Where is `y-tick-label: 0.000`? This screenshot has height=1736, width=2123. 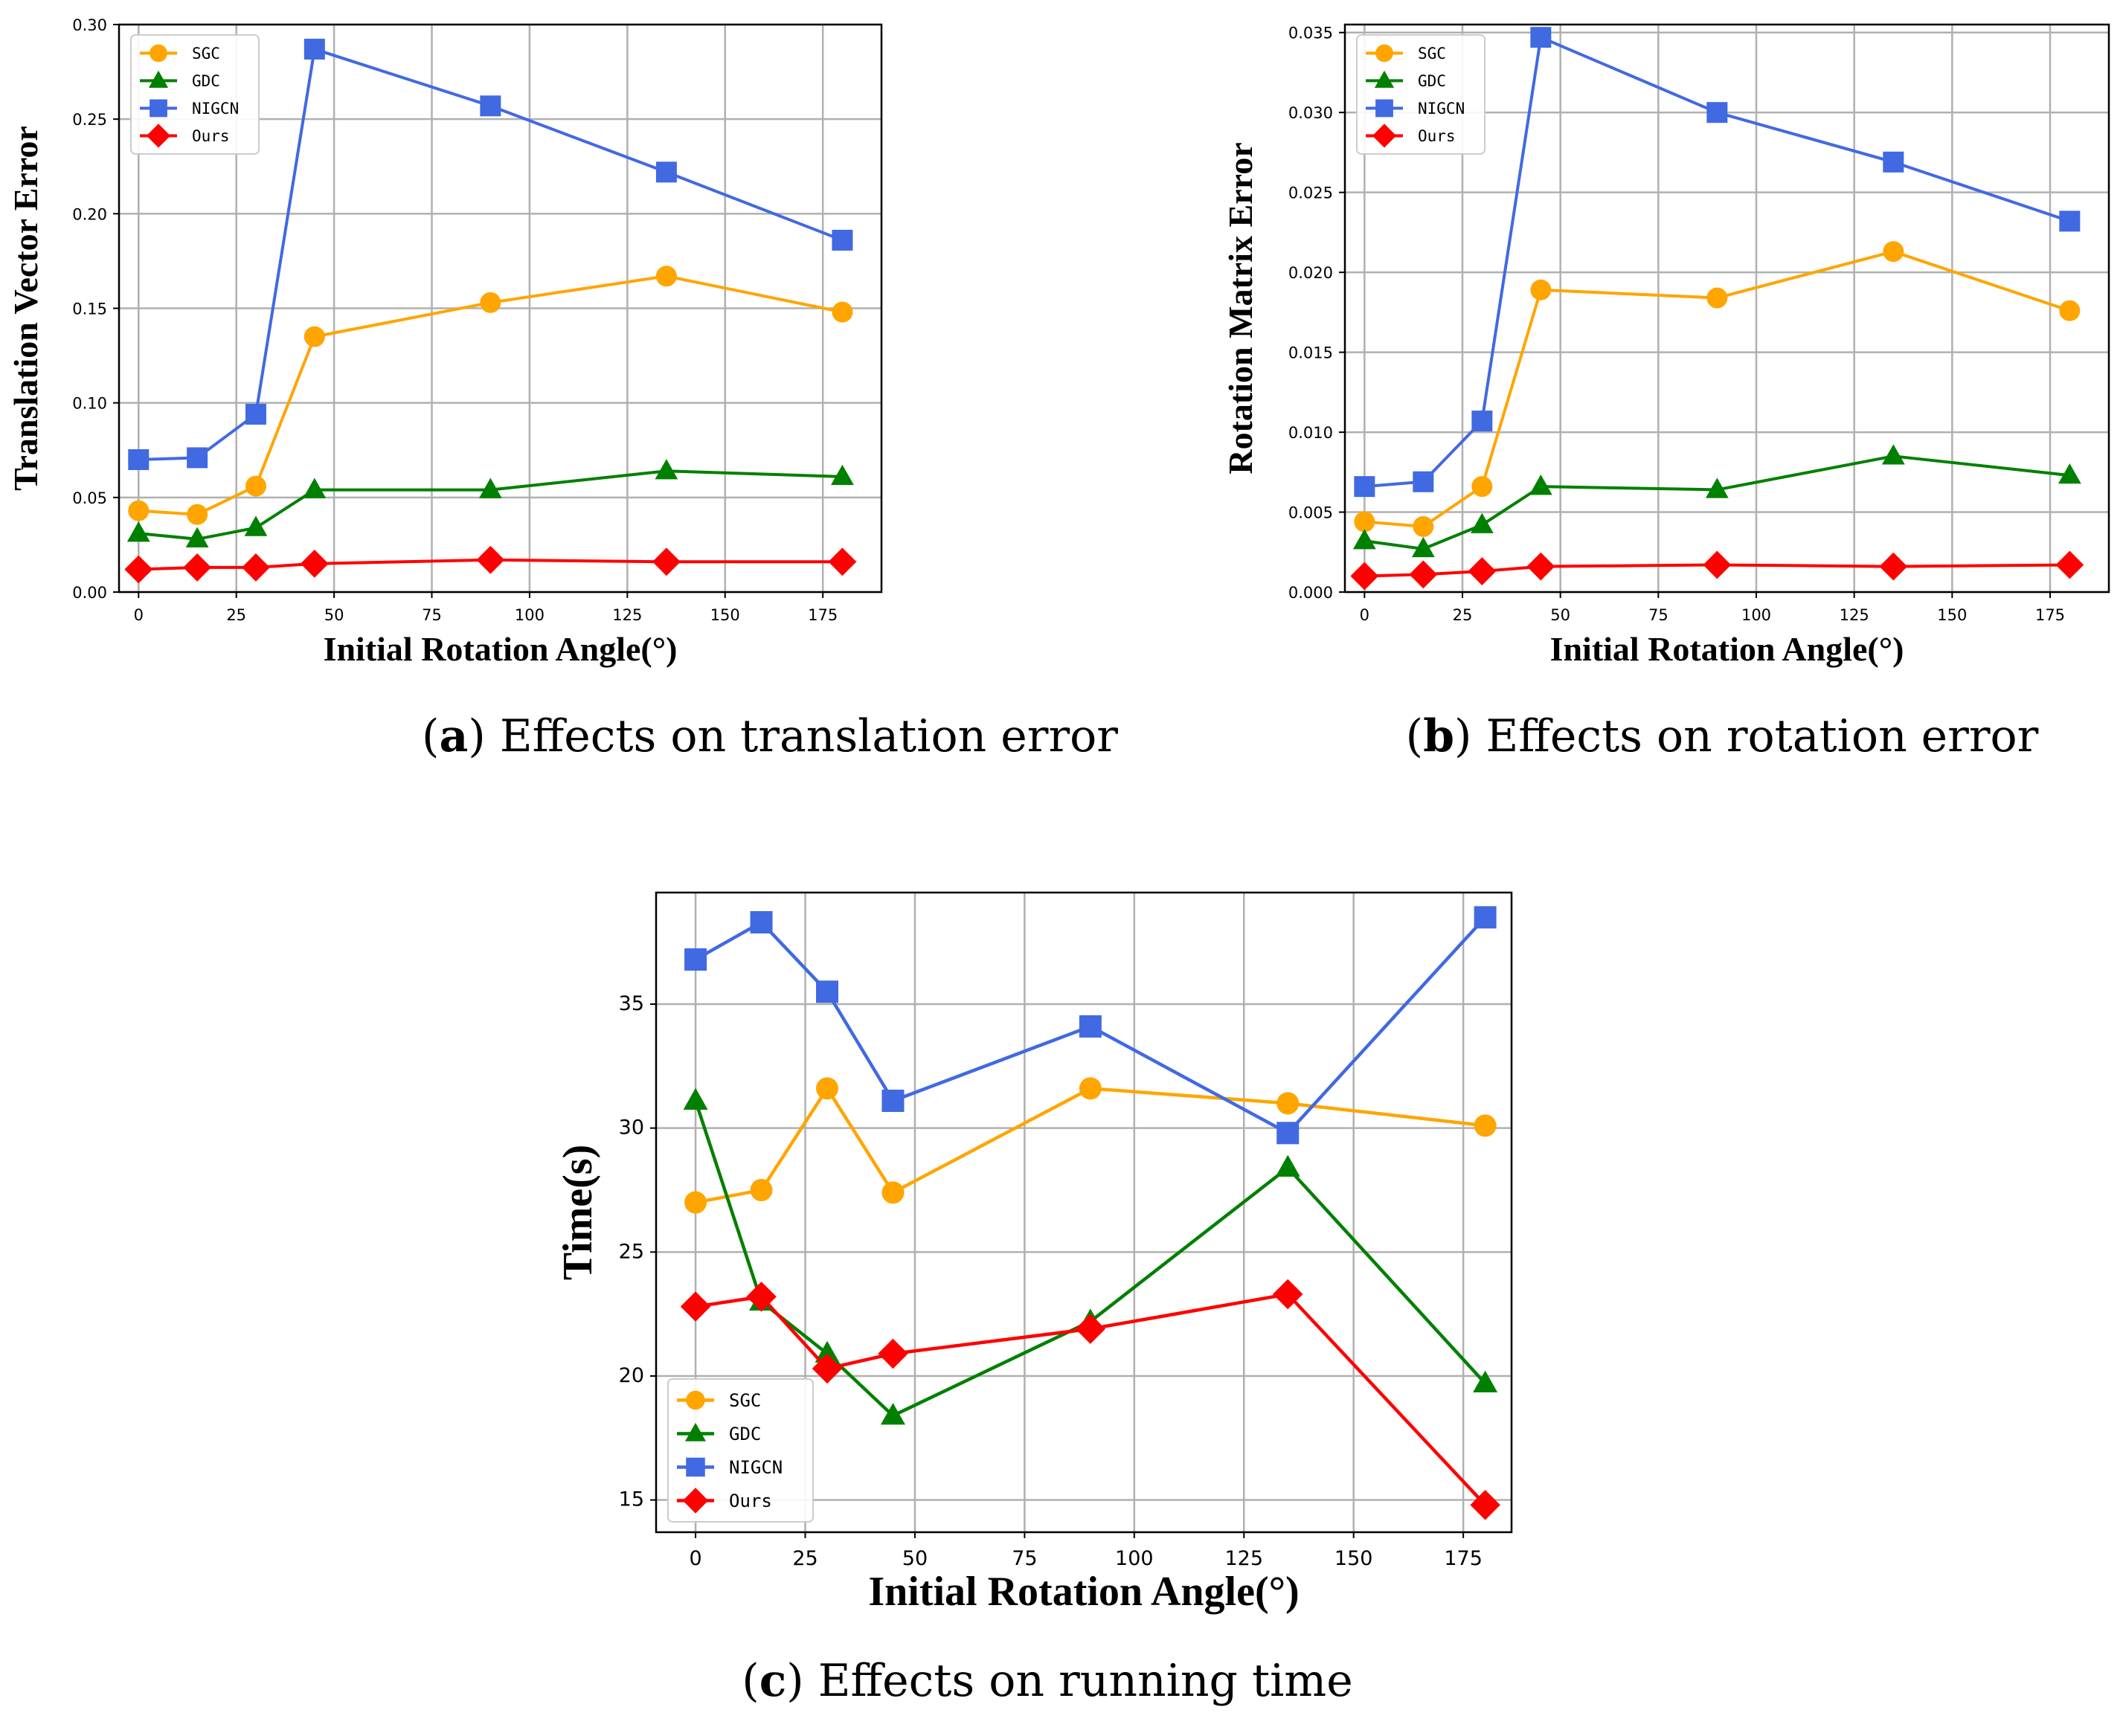
y-tick-label: 0.000 is located at coordinates (1310, 593).